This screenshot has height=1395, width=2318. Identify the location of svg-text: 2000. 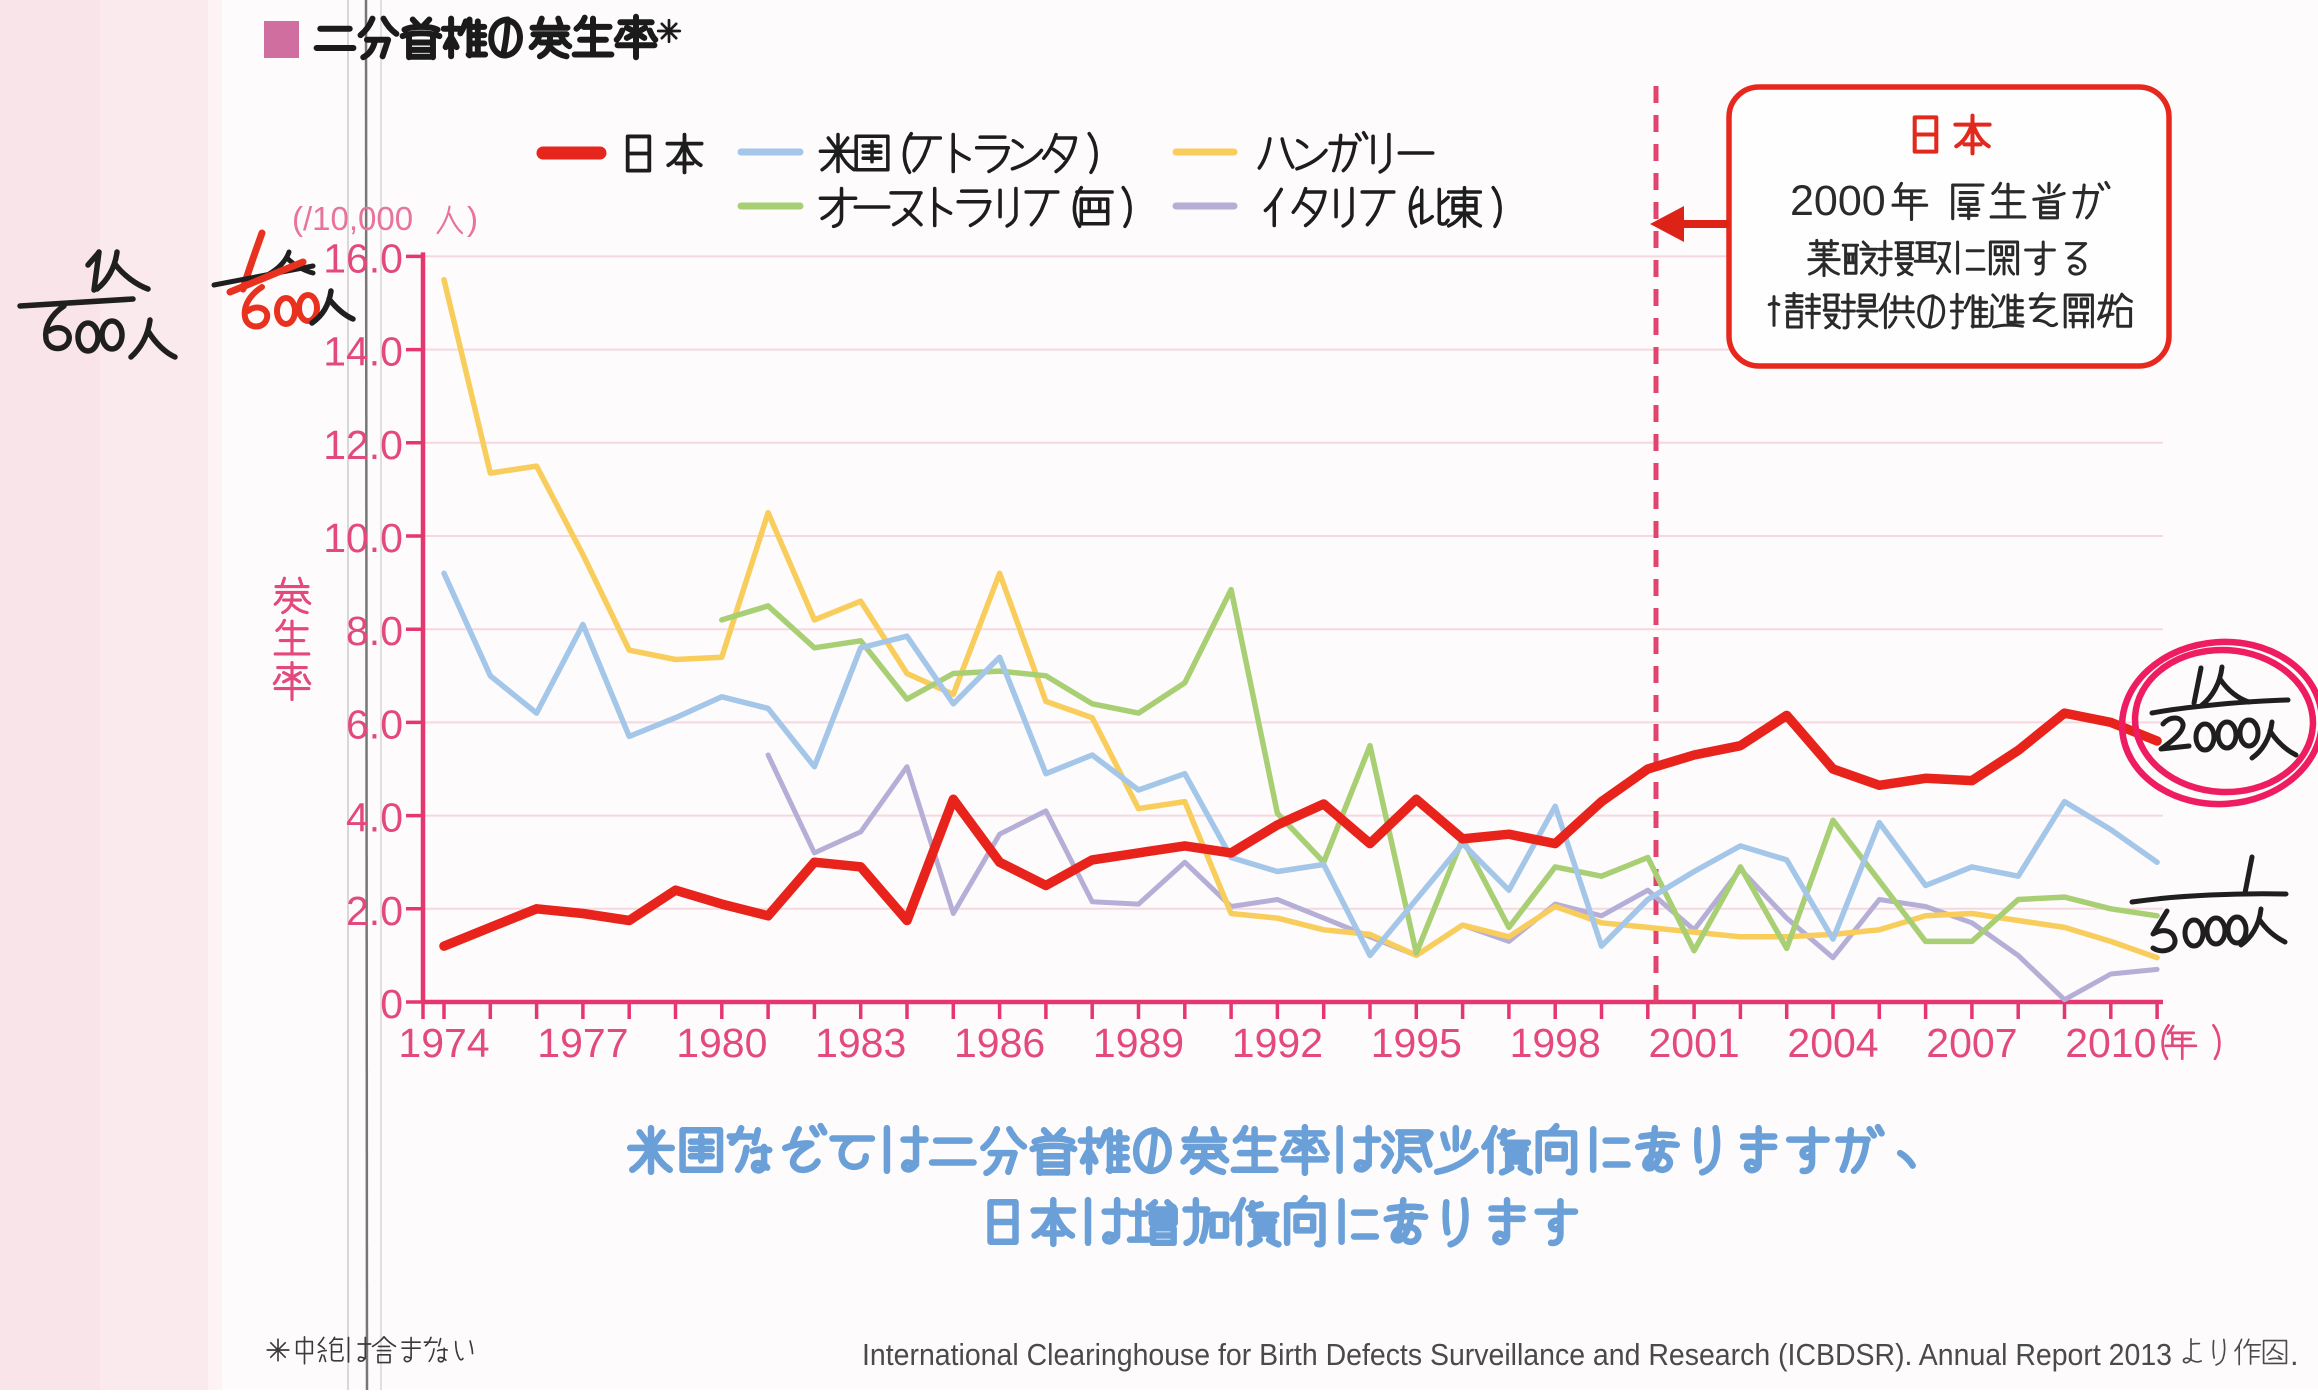
(1838, 201).